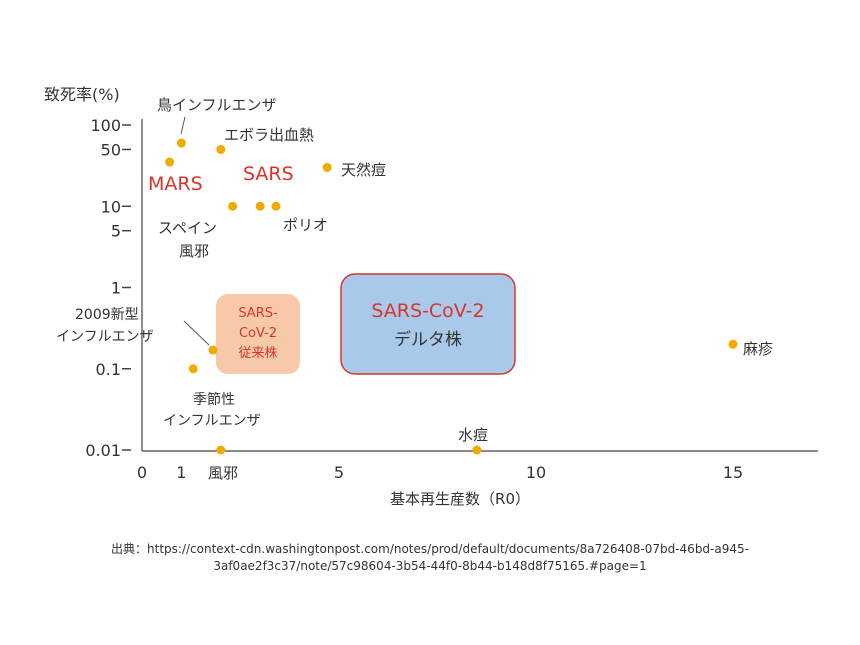  I want to click on y-tick-label: 5, so click(116, 231).